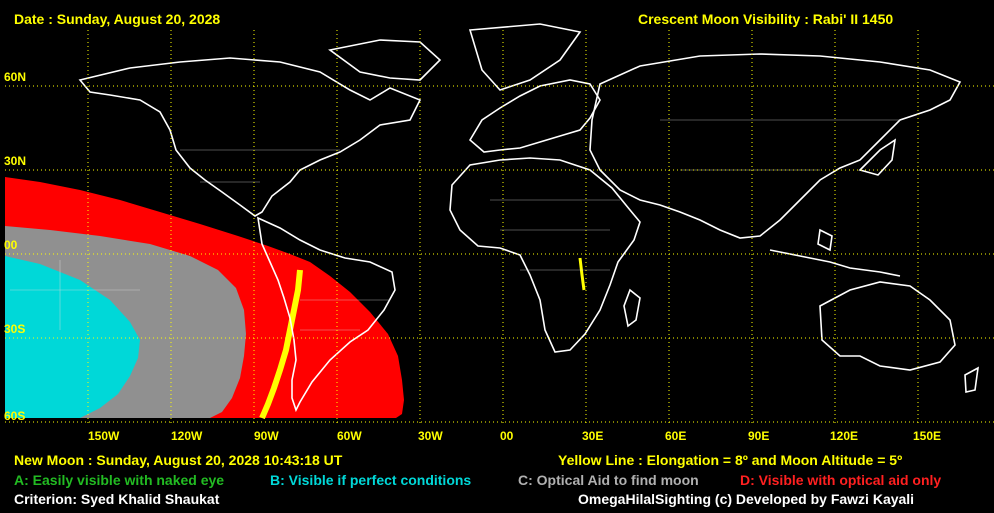 The width and height of the screenshot is (994, 513). I want to click on chart-title: Crescent Moon Visibility : Rabi' II 1450, so click(766, 19).